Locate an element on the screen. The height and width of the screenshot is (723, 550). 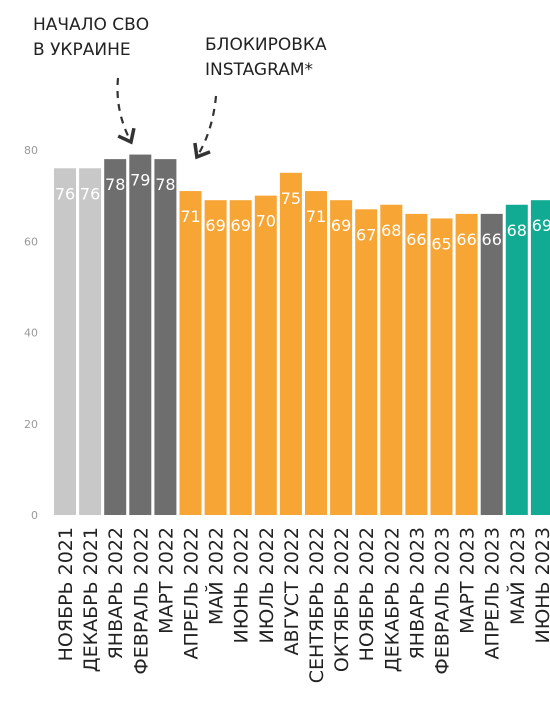
annotation-instagram-line2: INSTAGRAM* is located at coordinates (259, 70).